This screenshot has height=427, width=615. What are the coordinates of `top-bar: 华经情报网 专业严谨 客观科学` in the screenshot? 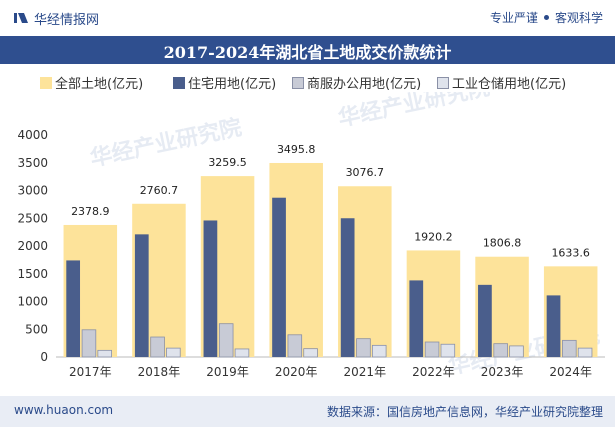 It's located at (307, 18).